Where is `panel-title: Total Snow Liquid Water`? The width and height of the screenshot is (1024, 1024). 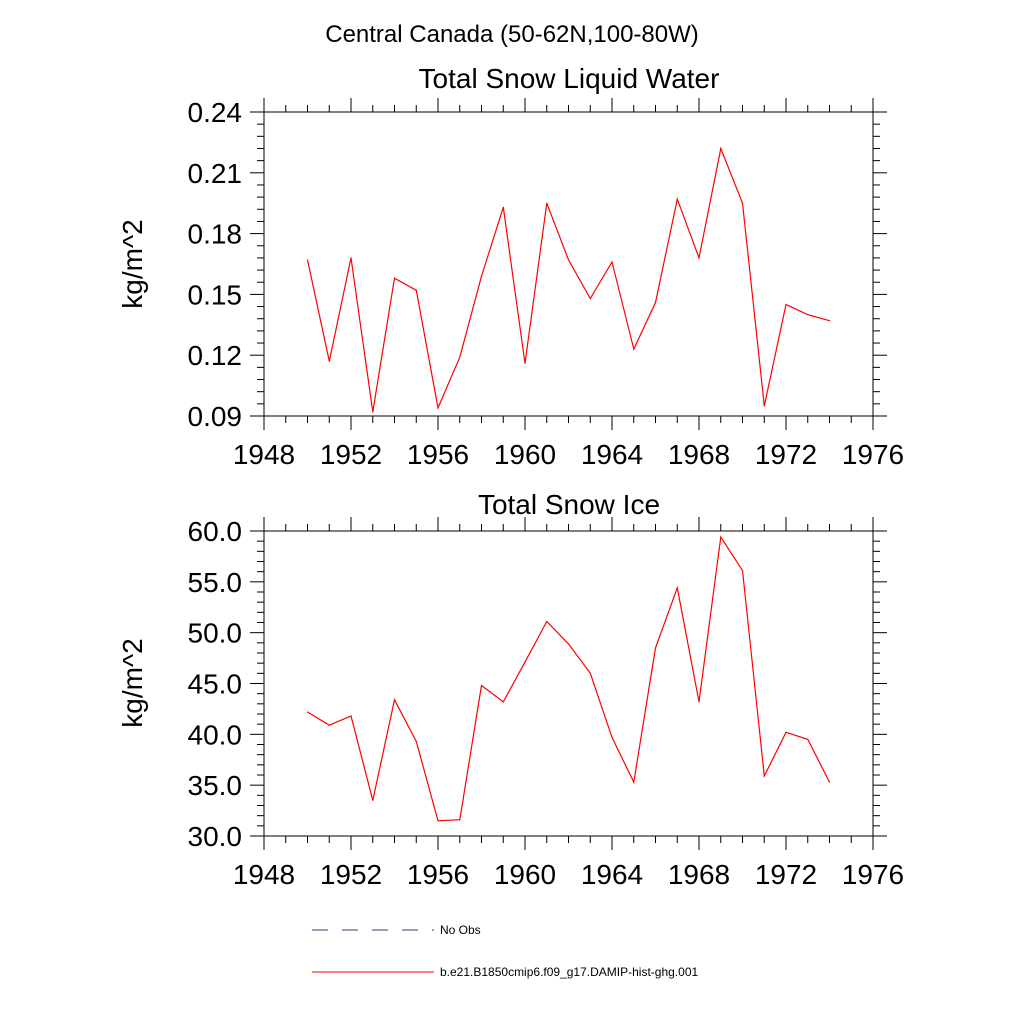
panel-title: Total Snow Liquid Water is located at coordinates (569, 78).